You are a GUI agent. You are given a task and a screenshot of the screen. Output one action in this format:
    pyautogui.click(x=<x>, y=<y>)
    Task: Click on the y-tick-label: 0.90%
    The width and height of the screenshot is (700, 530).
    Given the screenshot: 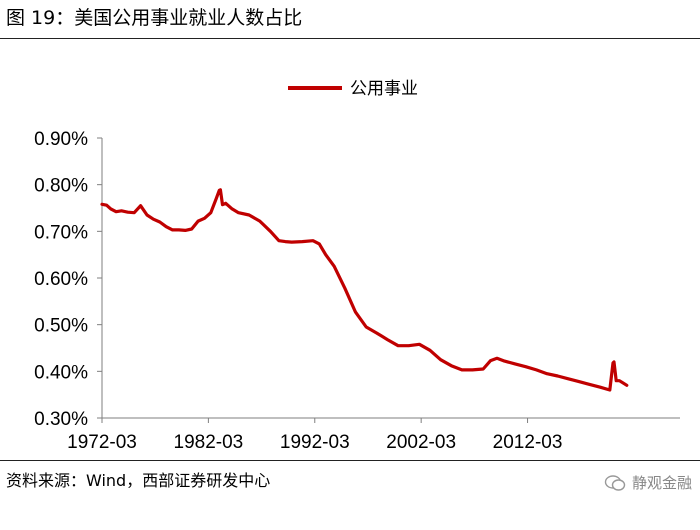 What is the action you would take?
    pyautogui.click(x=61, y=139)
    